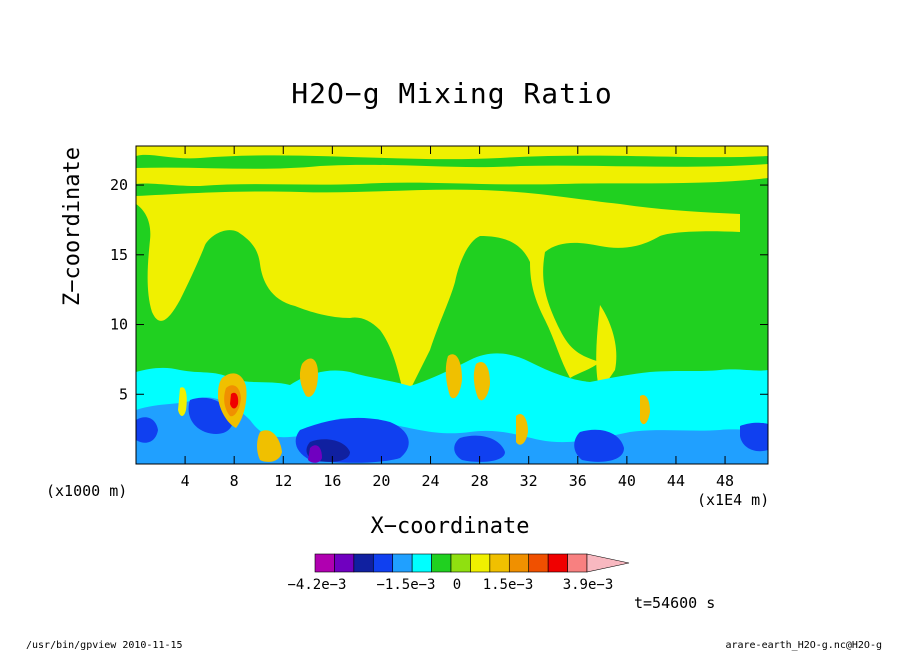 This screenshot has width=904, height=654. Describe the element at coordinates (480, 481) in the screenshot. I see `x-tick-label: 28` at that location.